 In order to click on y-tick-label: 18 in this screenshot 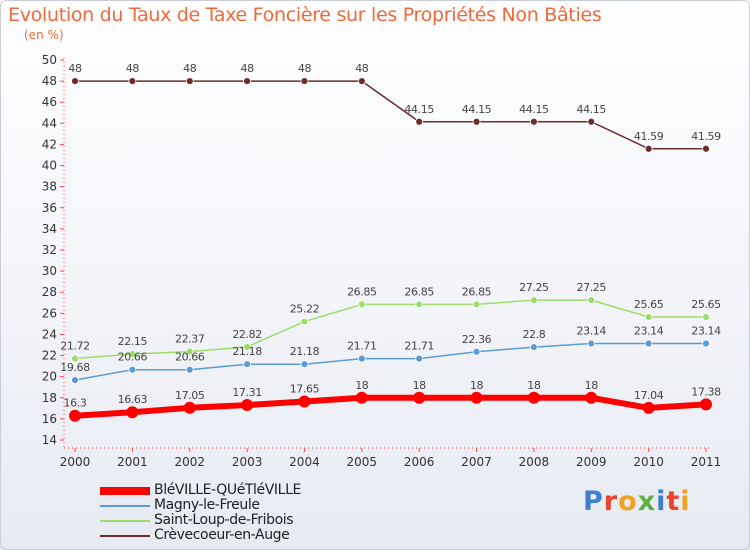, I will do `click(49, 398)`.